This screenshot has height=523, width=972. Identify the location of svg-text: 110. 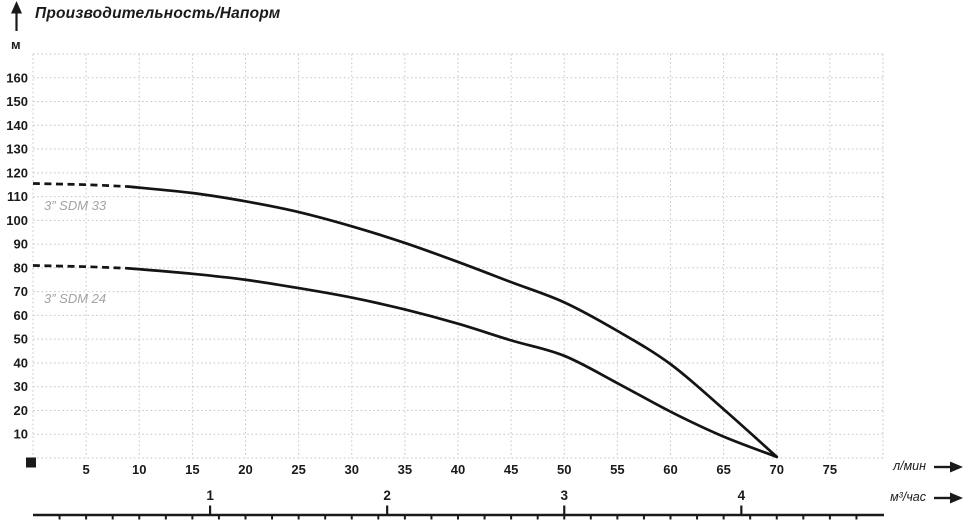
(17, 196).